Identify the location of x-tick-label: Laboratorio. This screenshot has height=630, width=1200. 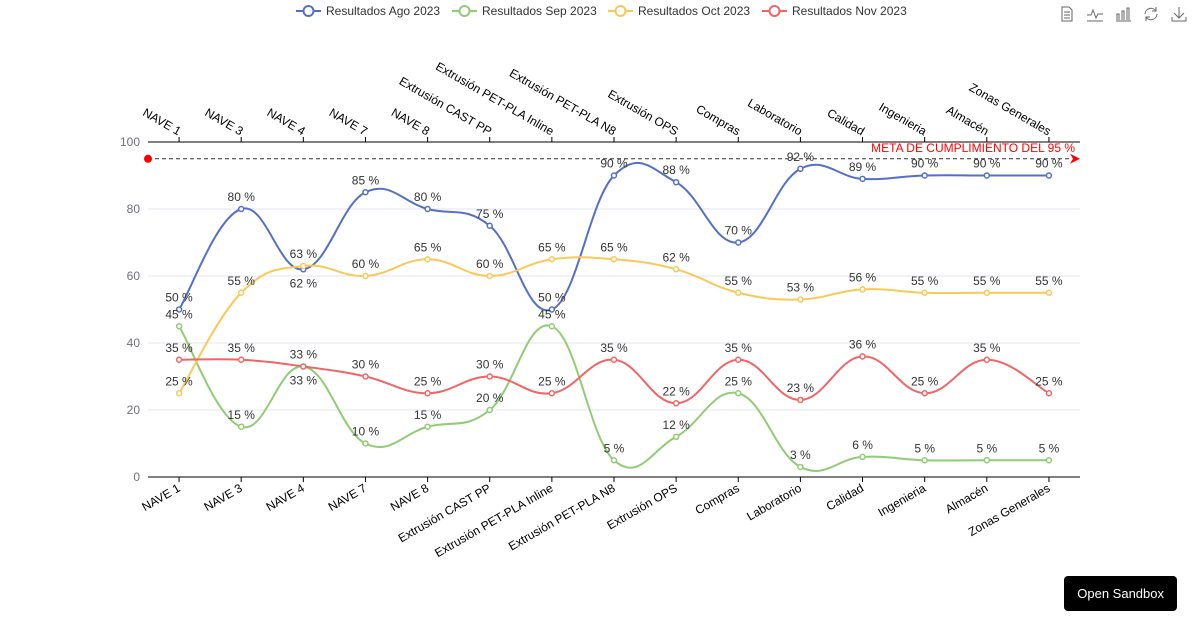
(774, 502).